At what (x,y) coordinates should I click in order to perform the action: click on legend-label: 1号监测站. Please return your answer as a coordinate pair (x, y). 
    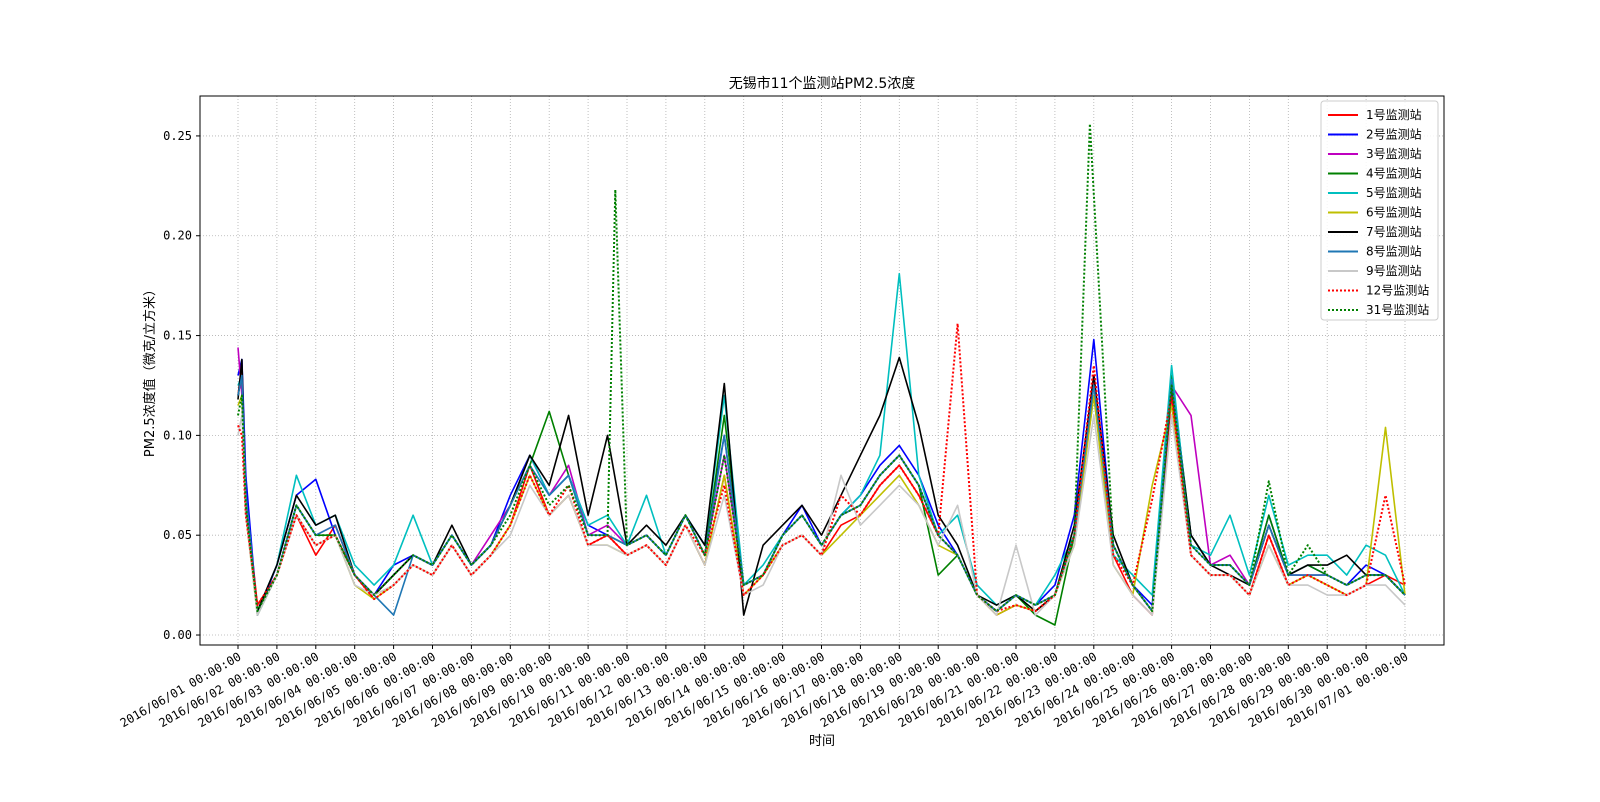
    Looking at the image, I should click on (1394, 115).